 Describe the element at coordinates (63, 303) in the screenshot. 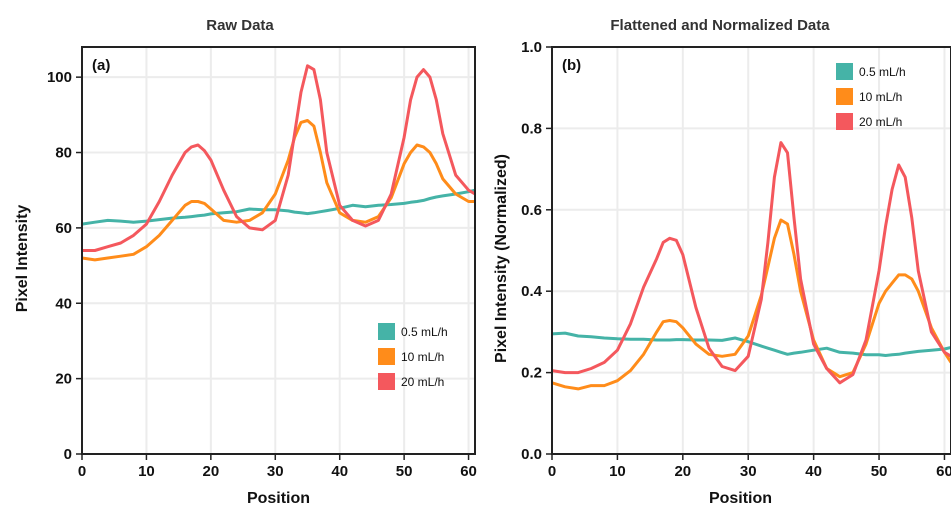

I see `y-tick-label: 40` at that location.